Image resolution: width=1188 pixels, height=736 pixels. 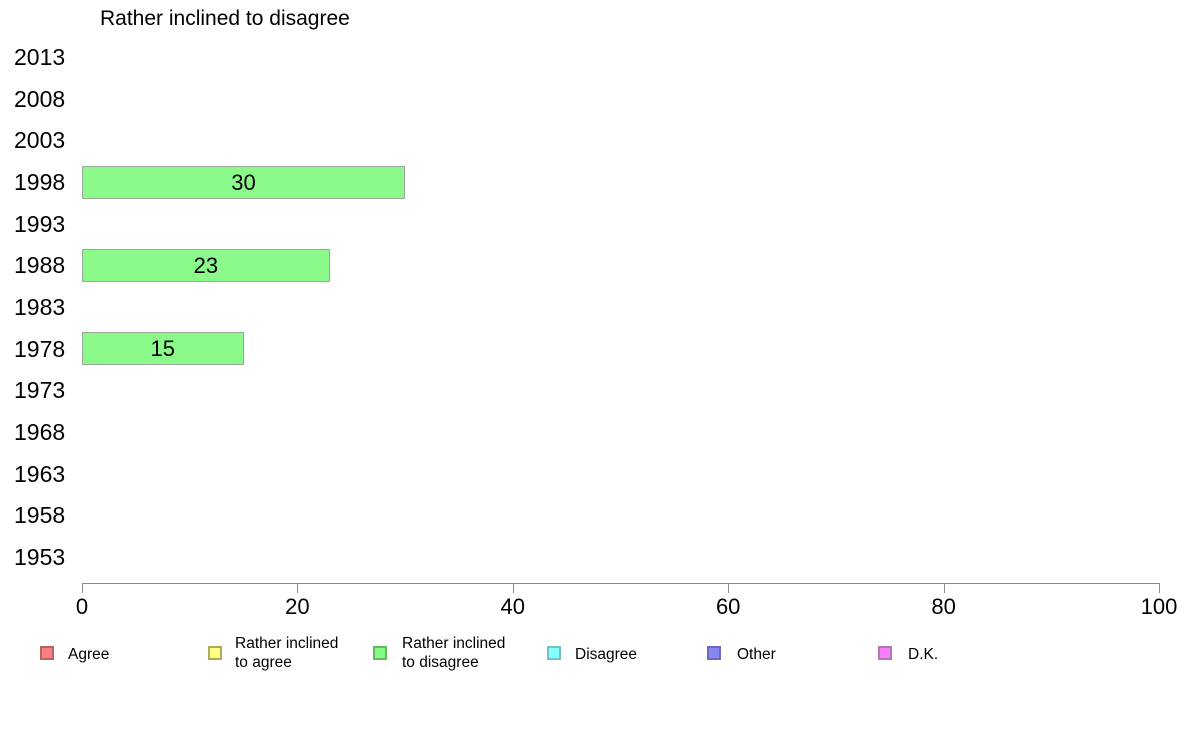 I want to click on x-axis-line, so click(x=620, y=583).